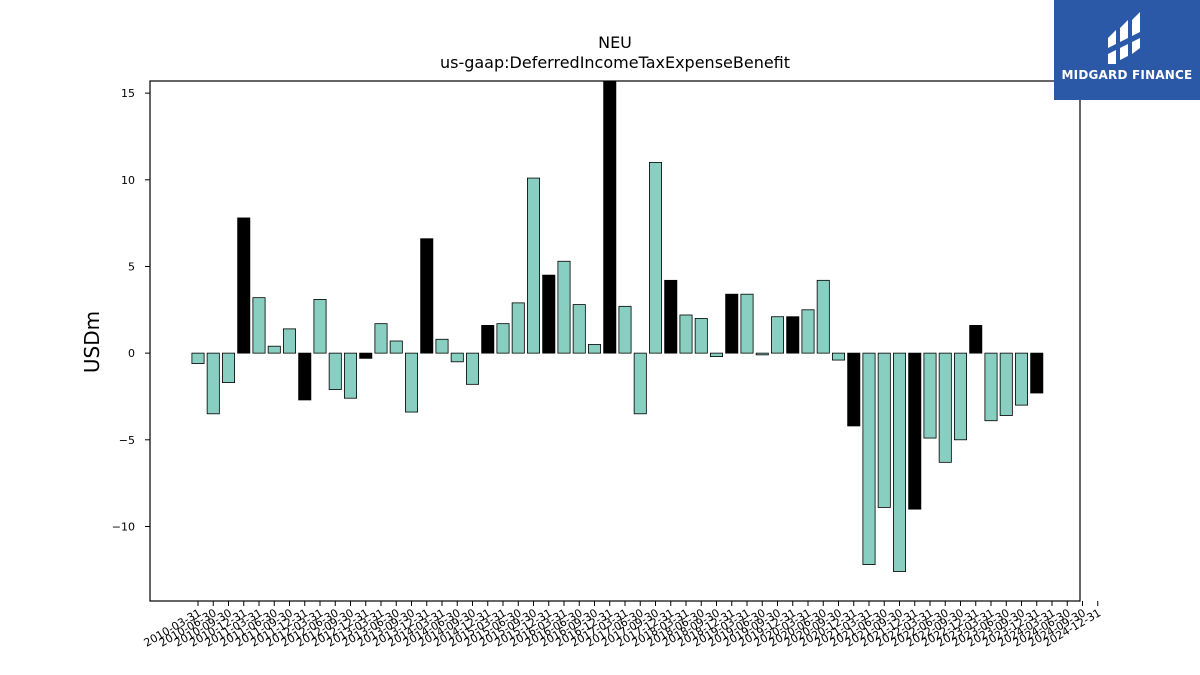  I want to click on brand-logo: MIDGARD FINANCE, so click(1127, 50).